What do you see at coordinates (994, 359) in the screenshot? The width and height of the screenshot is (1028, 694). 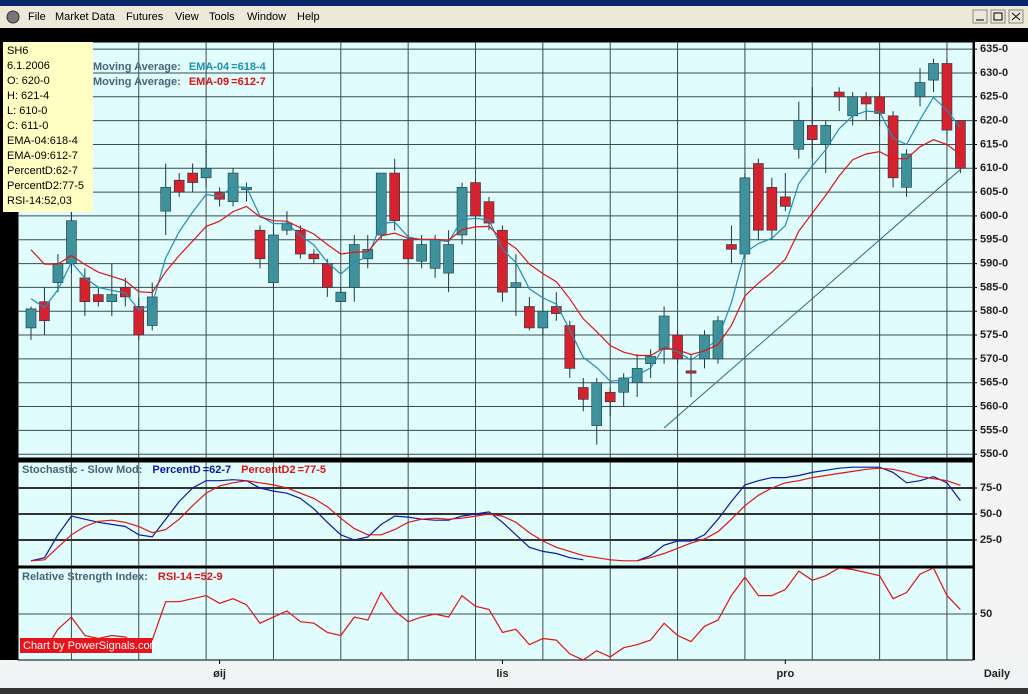 I see `y-tick-label: 570-0` at bounding box center [994, 359].